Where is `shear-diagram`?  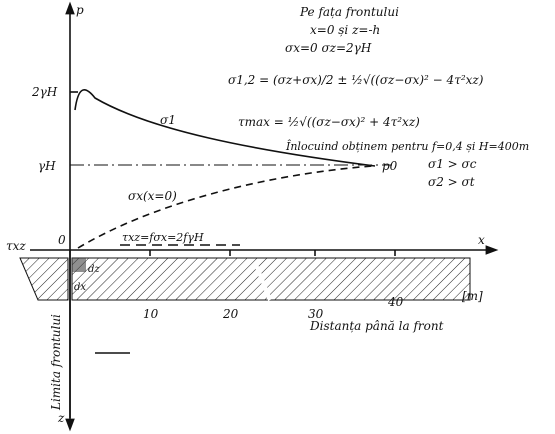 shear-diagram is located at coordinates (44, 279).